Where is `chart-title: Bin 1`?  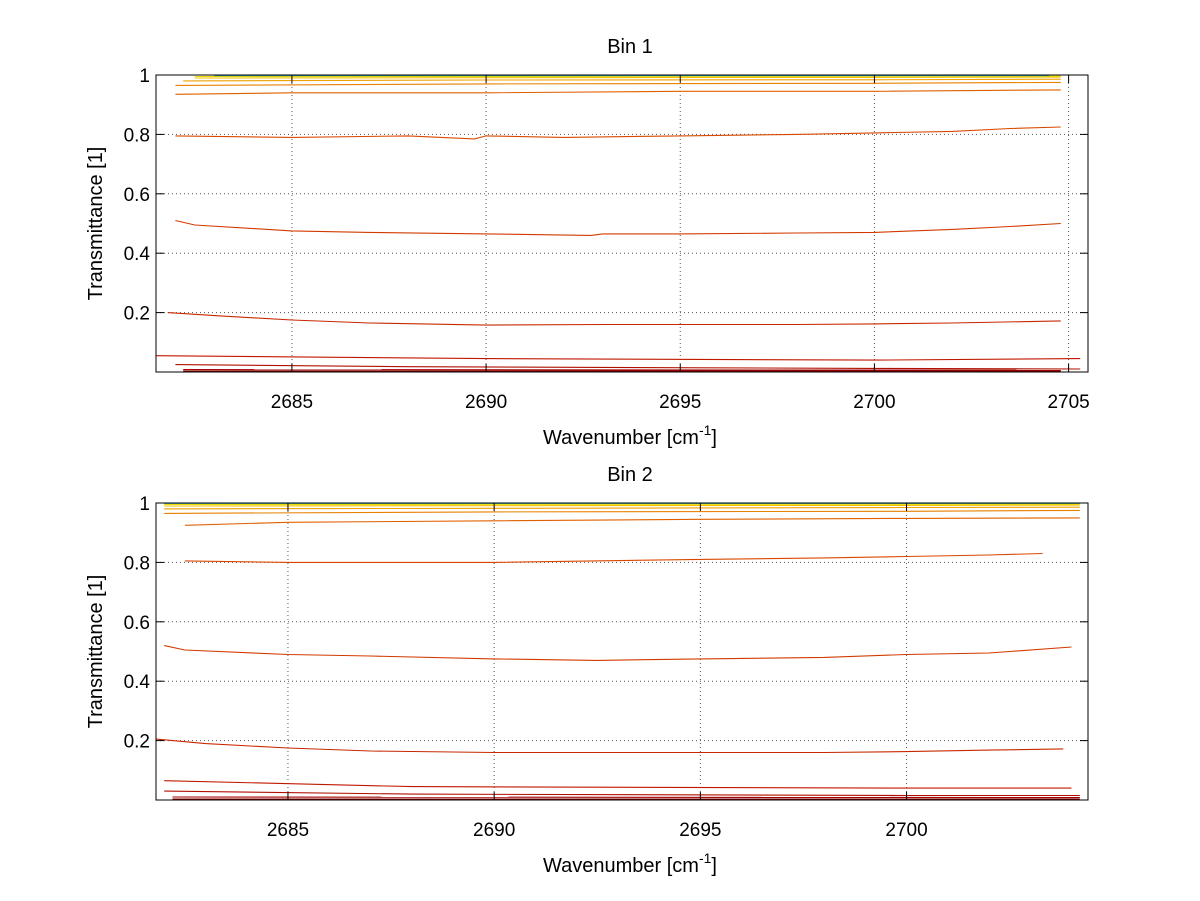 chart-title: Bin 1 is located at coordinates (630, 47).